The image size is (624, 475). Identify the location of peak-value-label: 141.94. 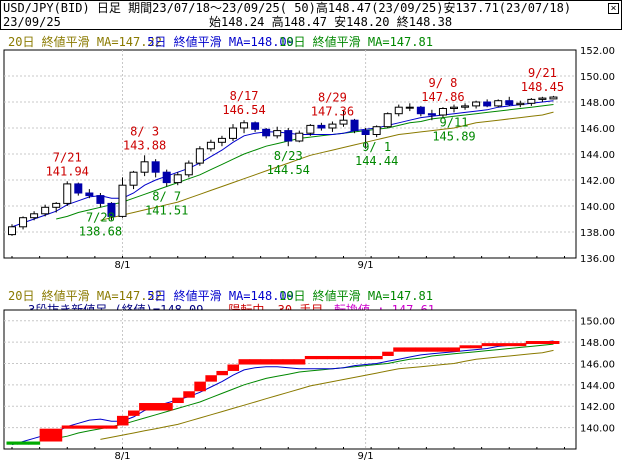
(67, 171).